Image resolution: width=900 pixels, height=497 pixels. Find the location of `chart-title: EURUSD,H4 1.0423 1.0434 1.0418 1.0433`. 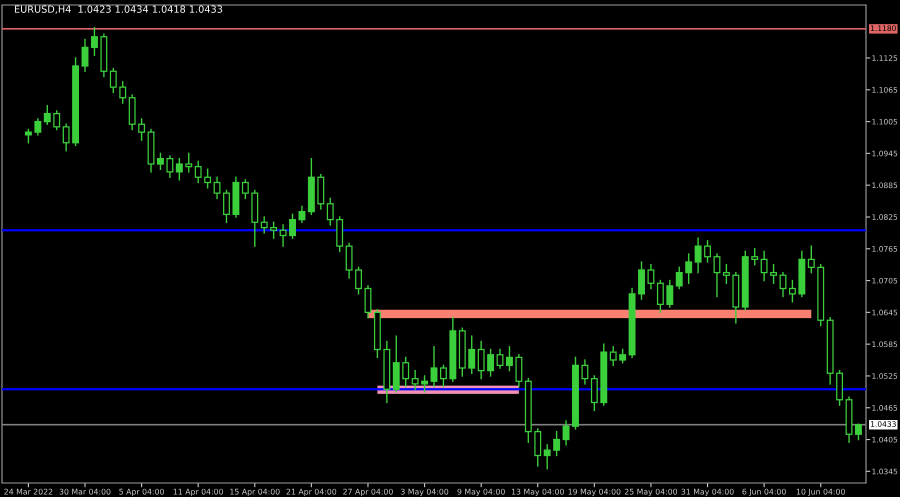

chart-title: EURUSD,H4 1.0423 1.0434 1.0418 1.0433 is located at coordinates (118, 9).